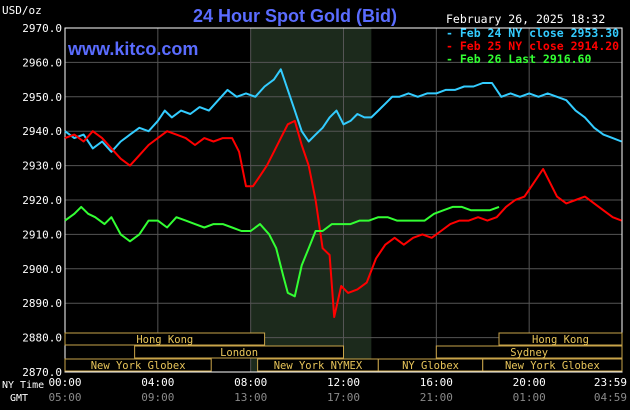 The image size is (630, 410). What do you see at coordinates (295, 16) in the screenshot?
I see `chart-title: 24 Hour Spot Gold (Bid)` at bounding box center [295, 16].